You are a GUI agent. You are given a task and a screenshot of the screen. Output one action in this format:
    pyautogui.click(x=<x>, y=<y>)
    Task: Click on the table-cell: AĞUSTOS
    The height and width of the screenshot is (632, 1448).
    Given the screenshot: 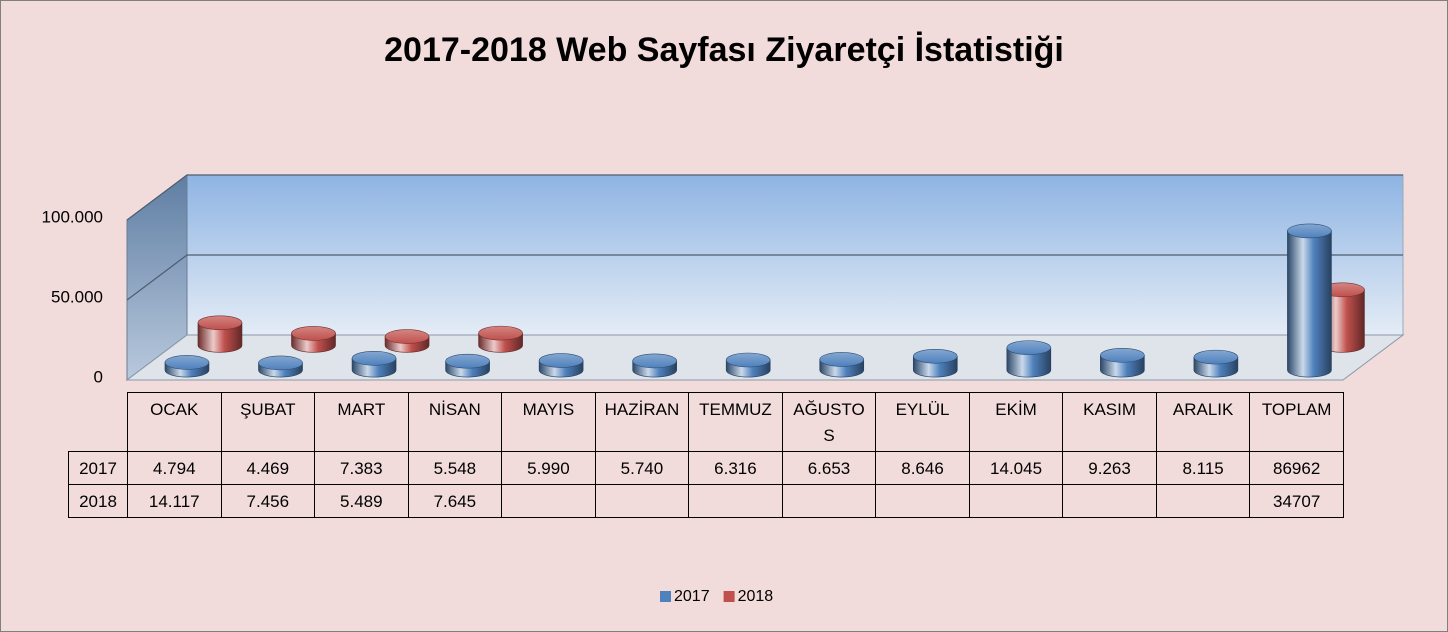 What is the action you would take?
    pyautogui.click(x=829, y=422)
    